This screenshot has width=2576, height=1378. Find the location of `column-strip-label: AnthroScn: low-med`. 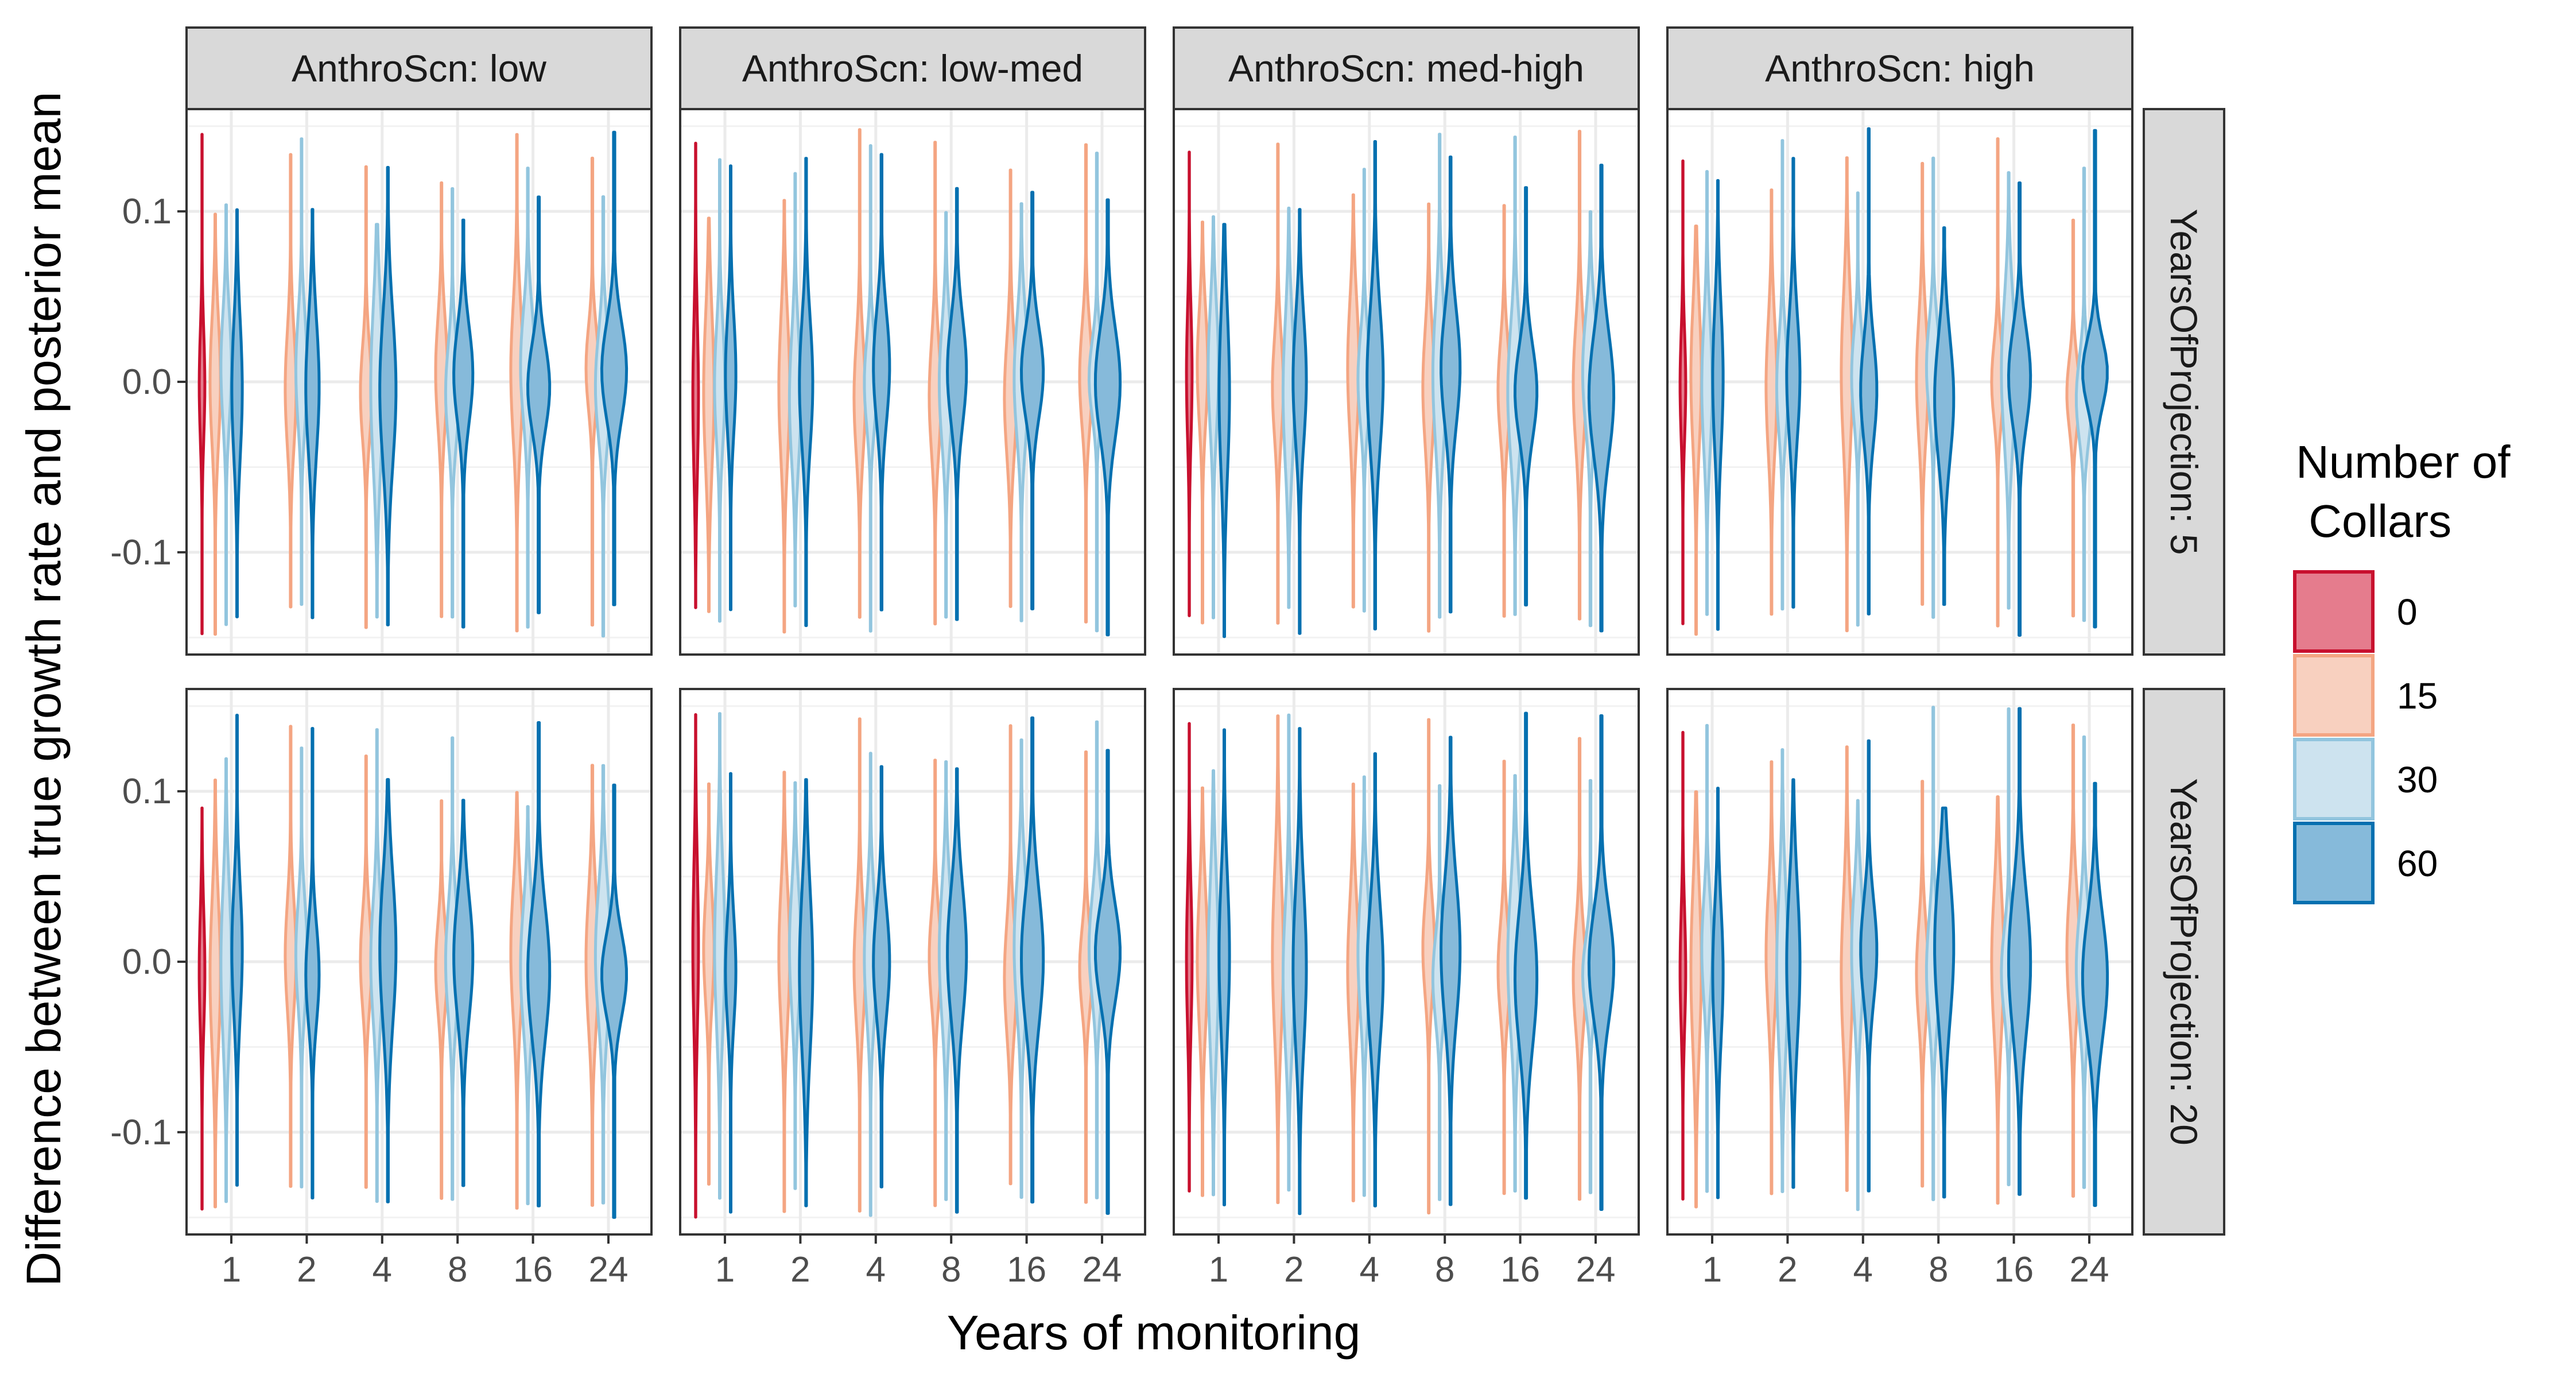

column-strip-label: AnthroScn: low-med is located at coordinates (912, 68).